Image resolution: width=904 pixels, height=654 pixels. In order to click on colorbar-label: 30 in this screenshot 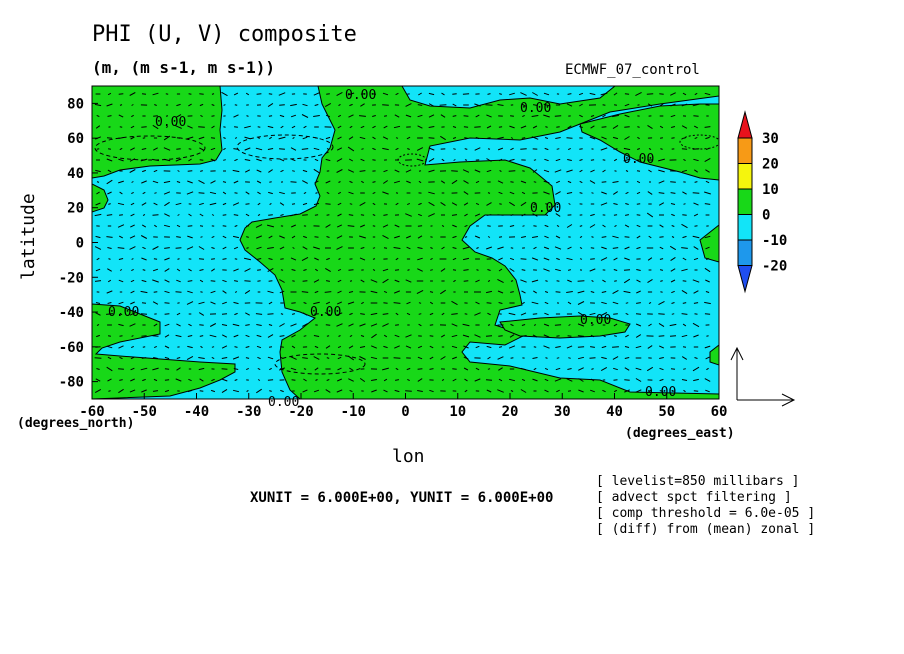, I will do `click(770, 139)`.